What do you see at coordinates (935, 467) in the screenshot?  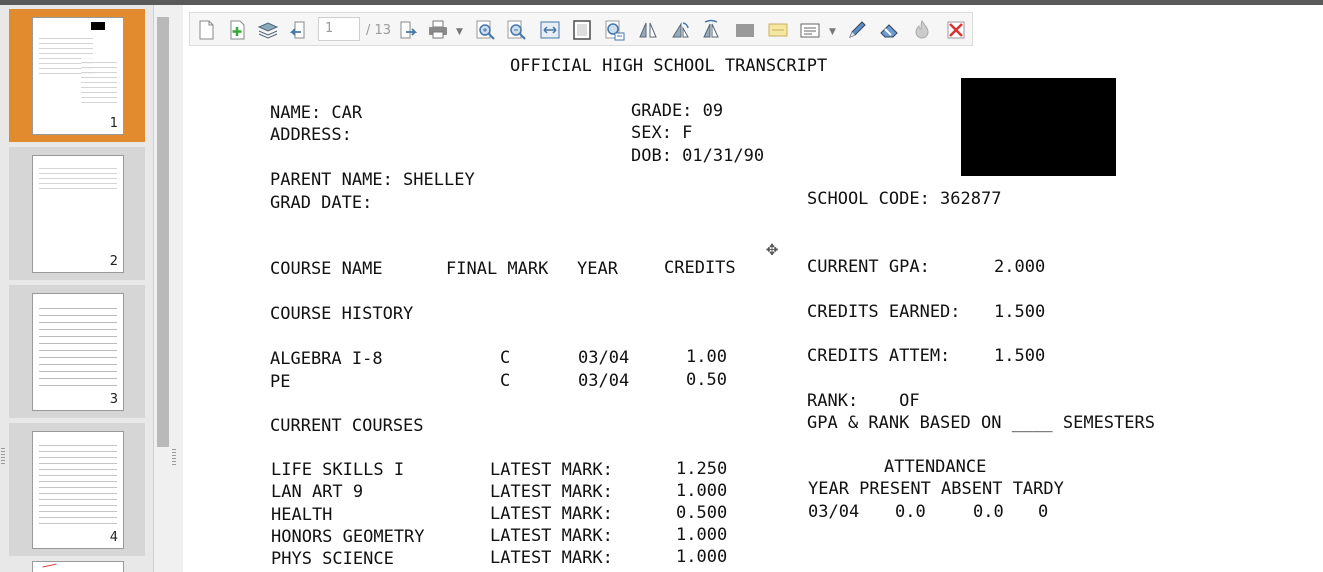 I see `attendance-title: ATTENDANCE` at bounding box center [935, 467].